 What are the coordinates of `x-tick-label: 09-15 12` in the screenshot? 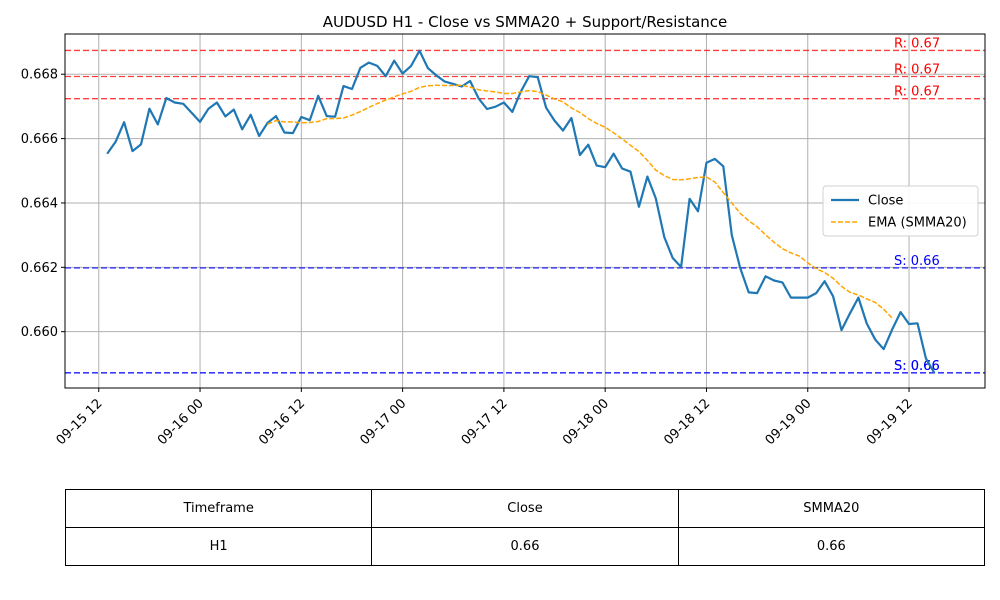 It's located at (80, 422).